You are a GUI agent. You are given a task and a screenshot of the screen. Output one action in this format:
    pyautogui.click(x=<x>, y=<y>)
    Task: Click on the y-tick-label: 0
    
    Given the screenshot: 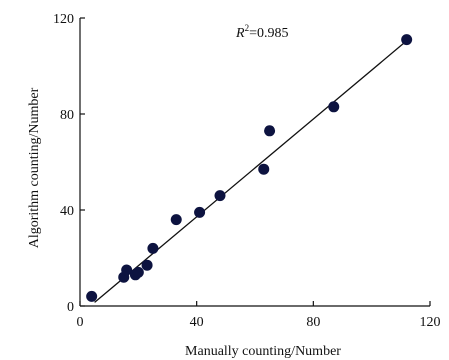 What is the action you would take?
    pyautogui.click(x=70, y=307)
    